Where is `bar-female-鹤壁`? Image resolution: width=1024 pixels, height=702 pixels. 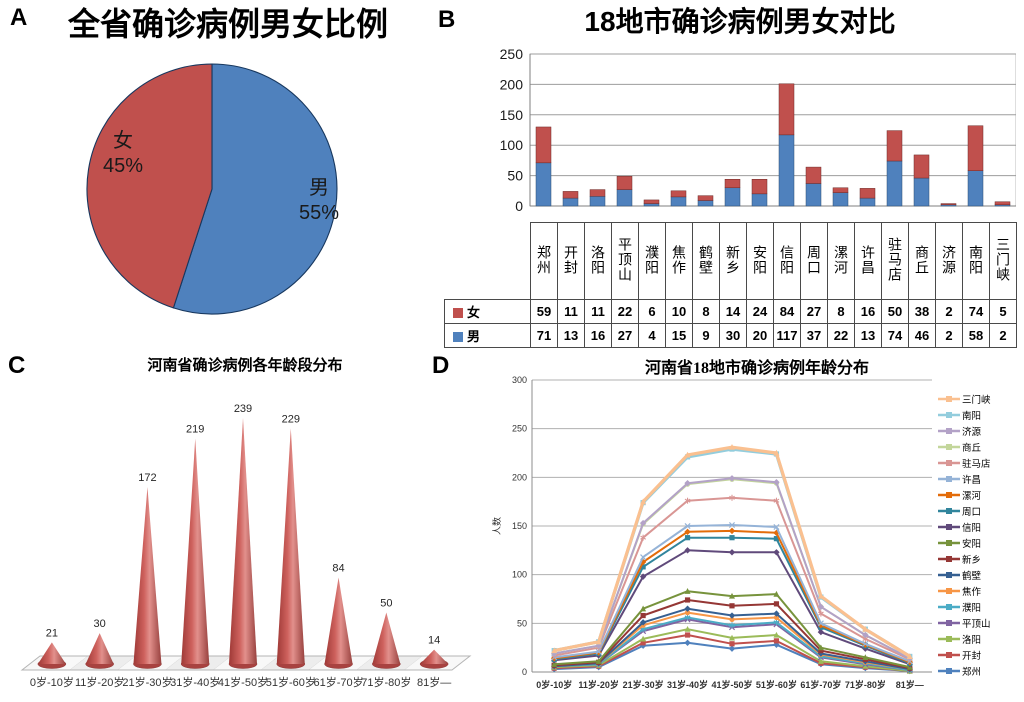 bar-female-鹤壁 is located at coordinates (705, 198).